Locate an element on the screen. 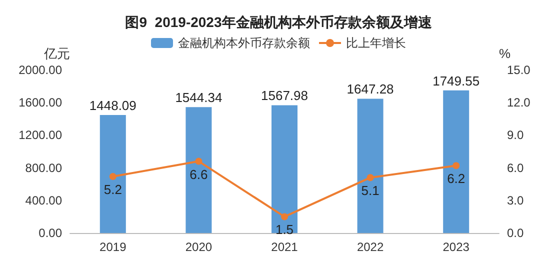 The height and width of the screenshot is (269, 557). y-axis-title: 亿元 is located at coordinates (56, 53).